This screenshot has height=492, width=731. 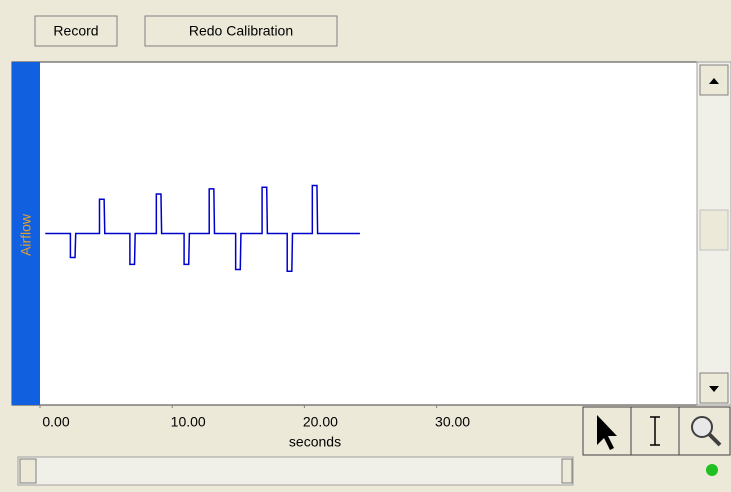 I want to click on down-arrow, so click(x=714, y=389).